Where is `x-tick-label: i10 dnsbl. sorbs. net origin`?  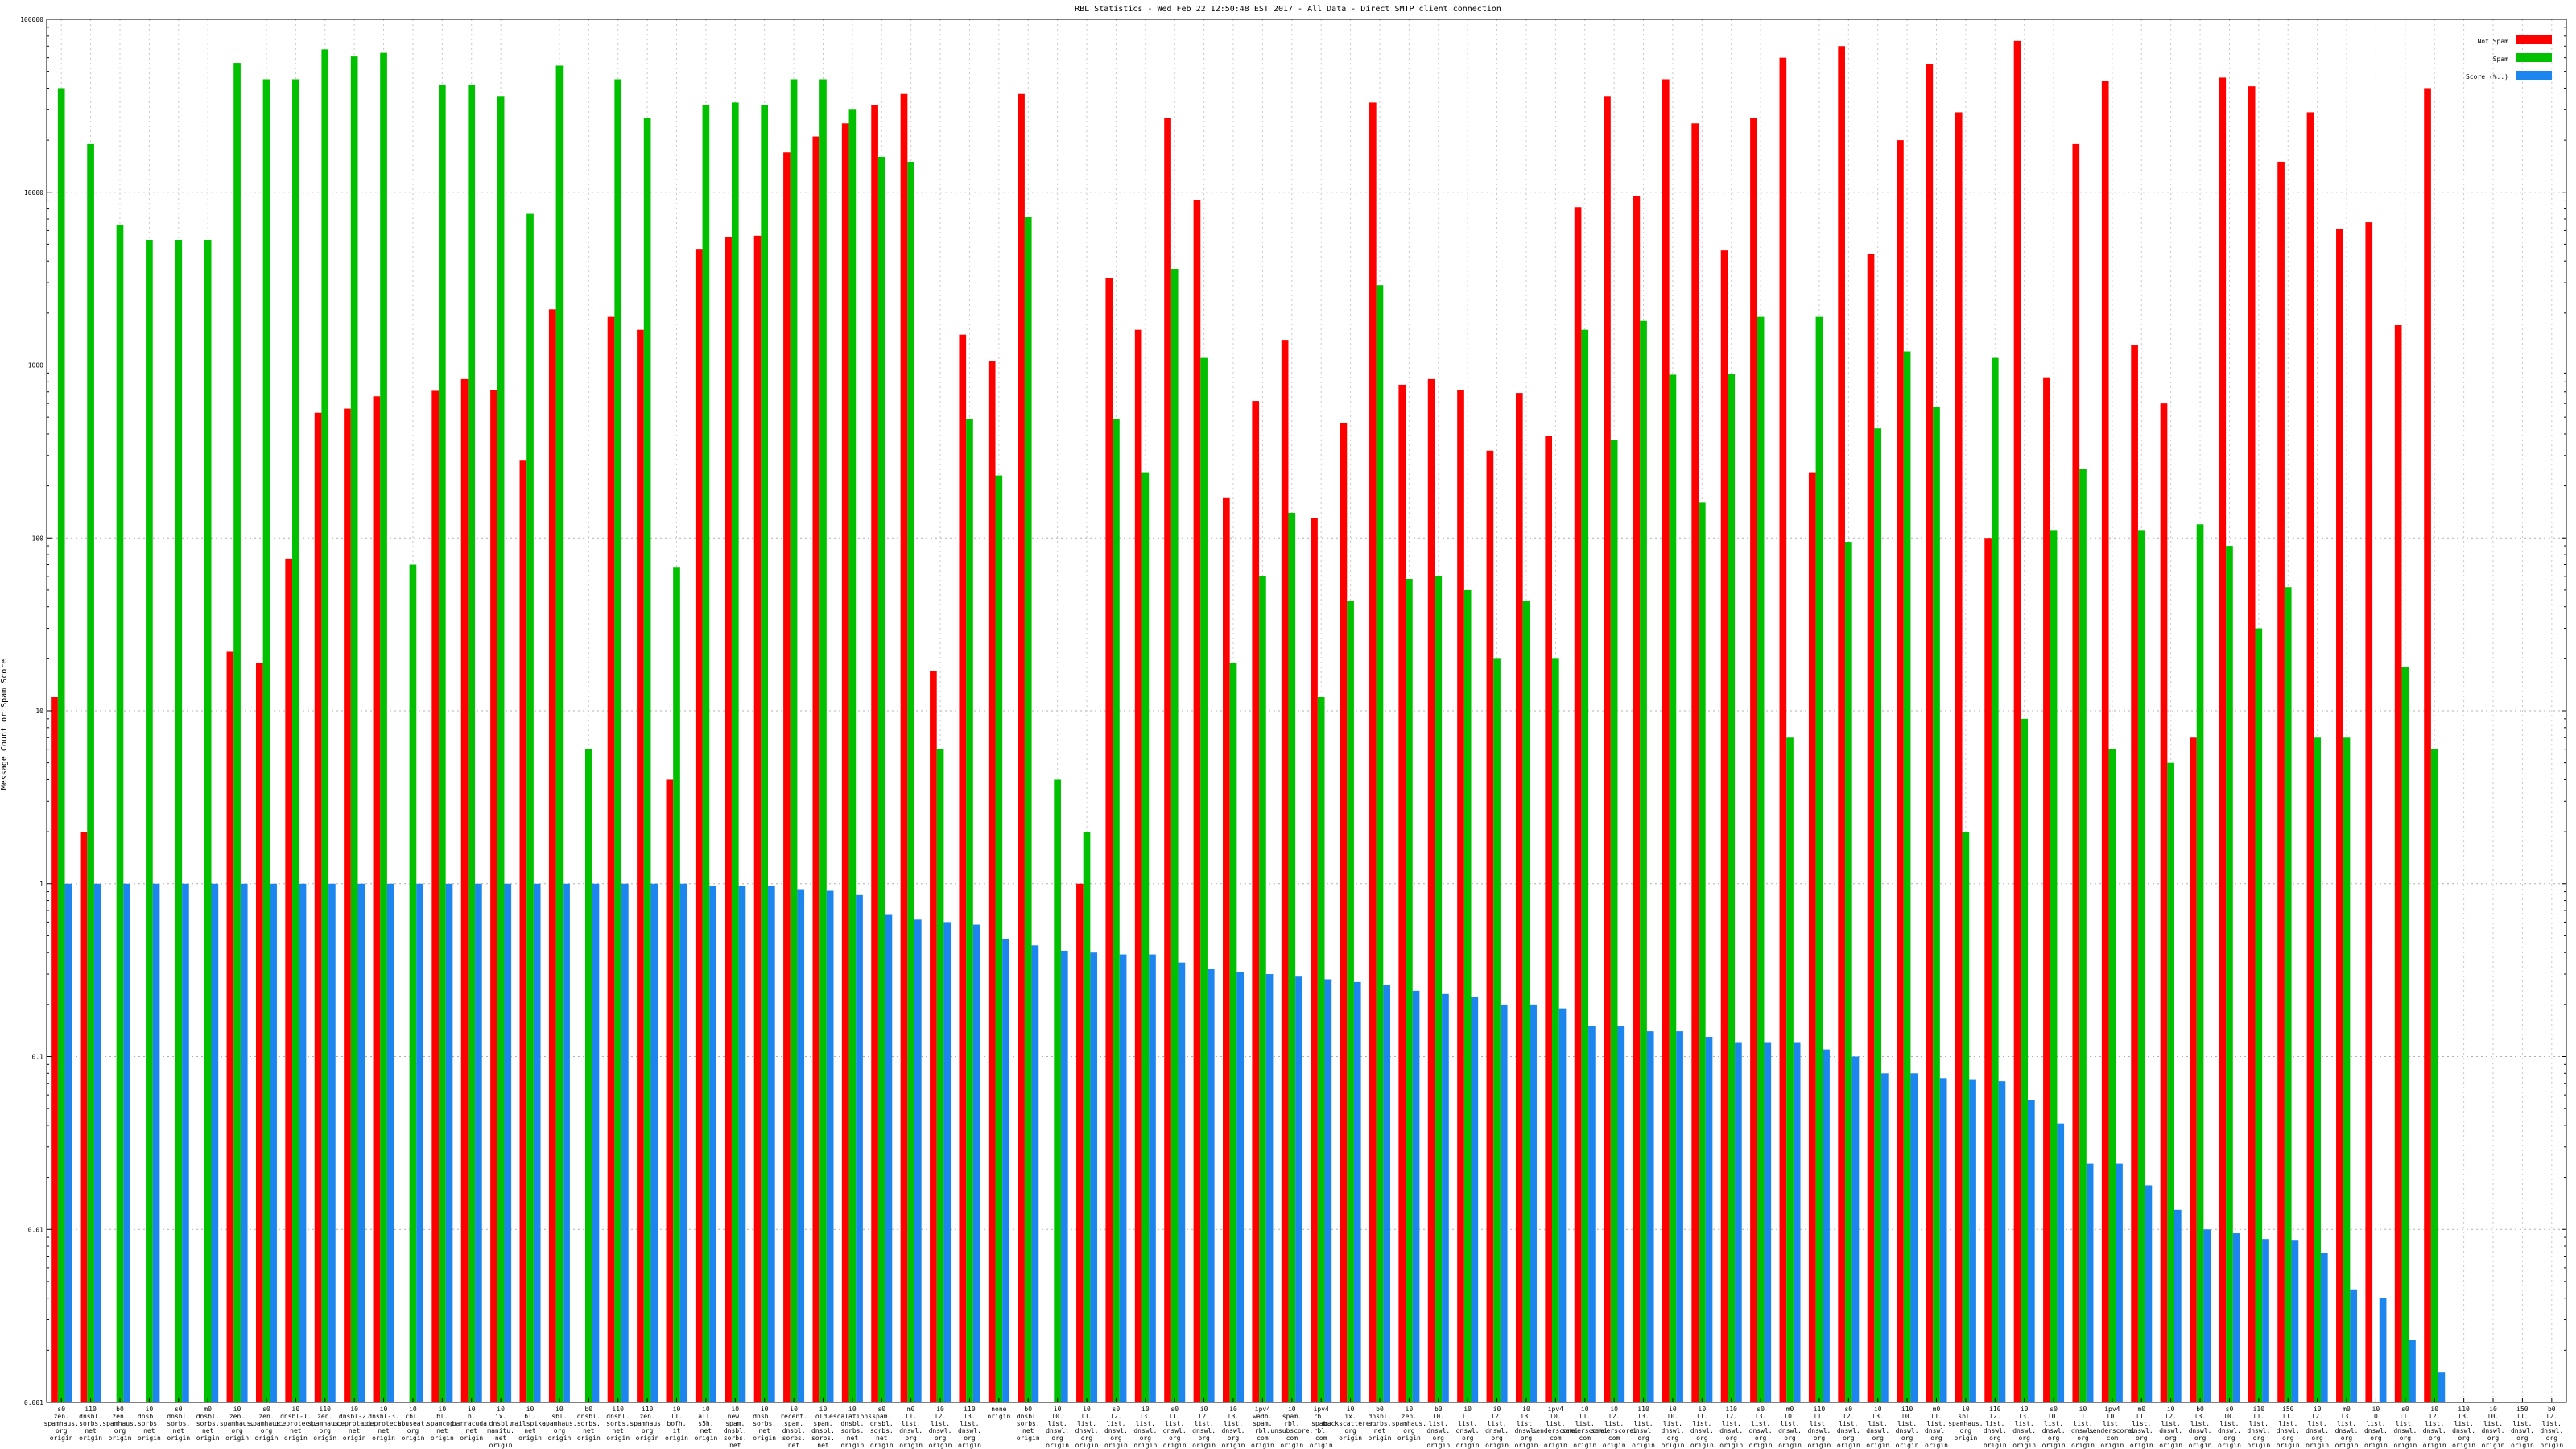 x-tick-label: i10 dnsbl. sorbs. net origin is located at coordinates (618, 1424).